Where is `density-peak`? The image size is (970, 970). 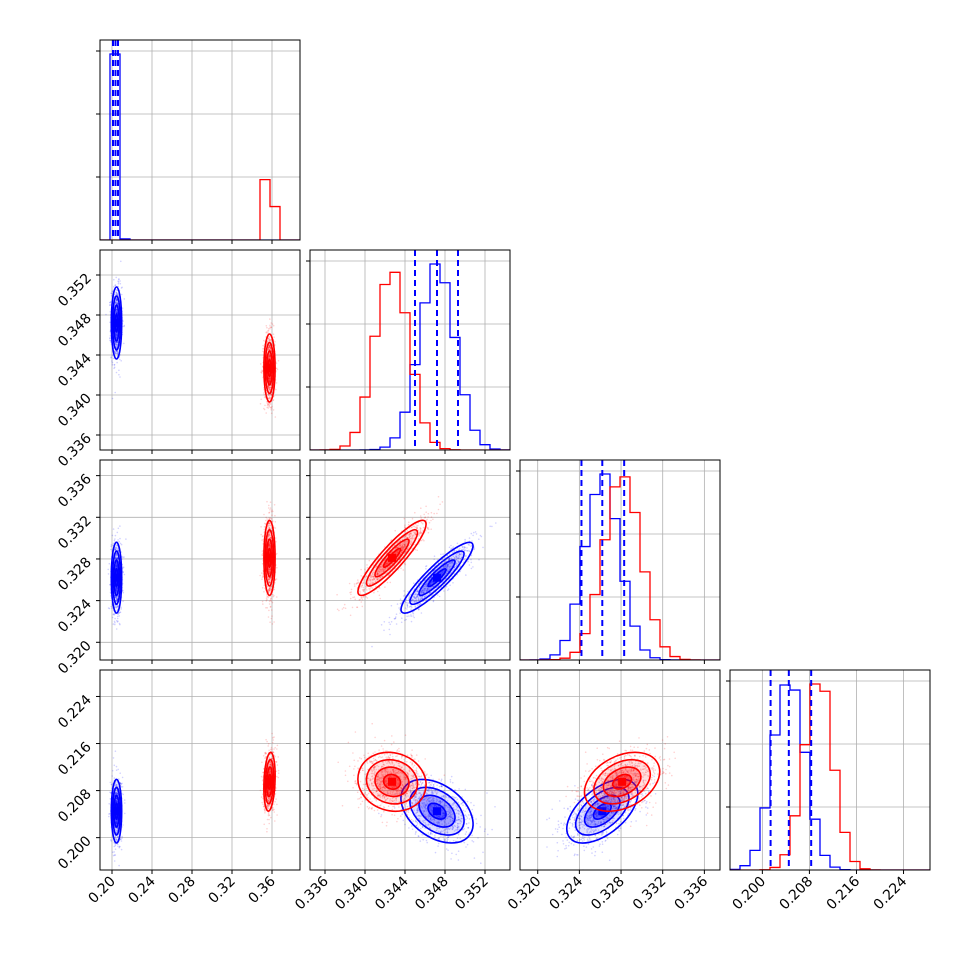 density-peak is located at coordinates (269, 368).